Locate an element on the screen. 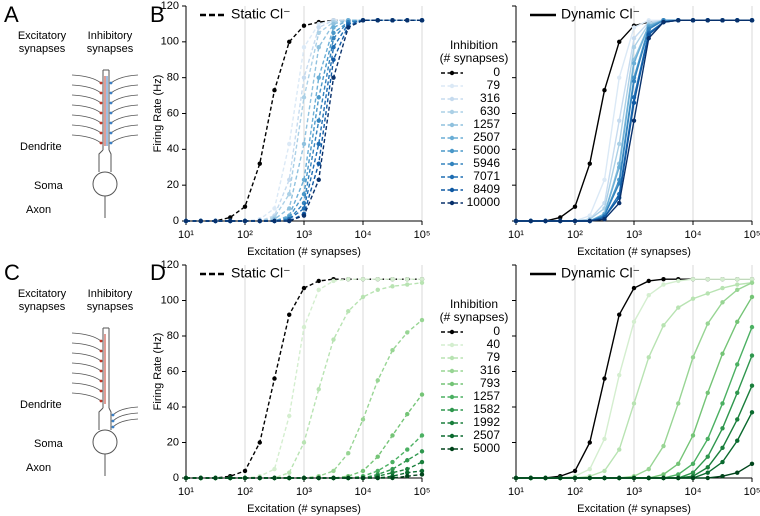  legend-label: 5000 is located at coordinates (486, 448).